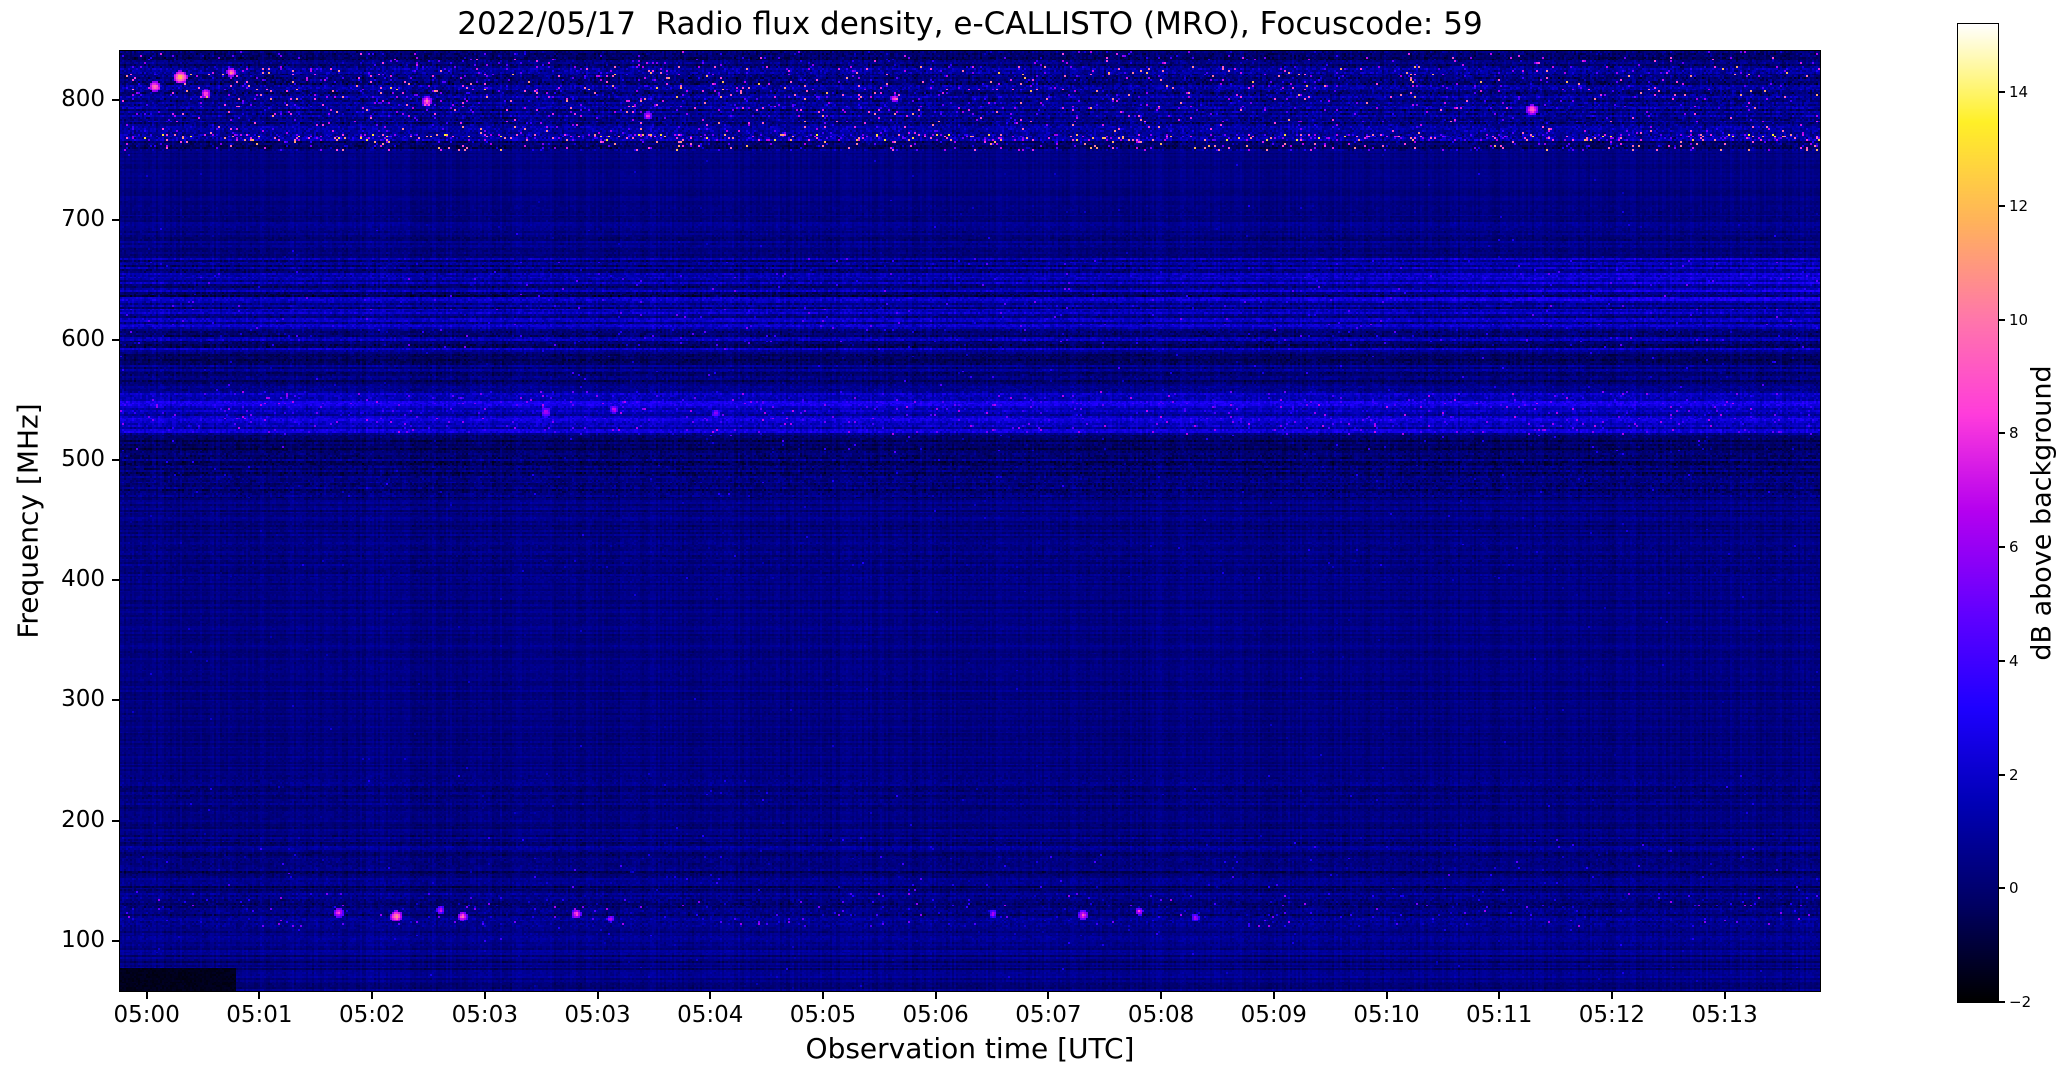 This screenshot has height=1067, width=2066. Describe the element at coordinates (2019, 319) in the screenshot. I see `colorbar-tick-label: 10` at that location.